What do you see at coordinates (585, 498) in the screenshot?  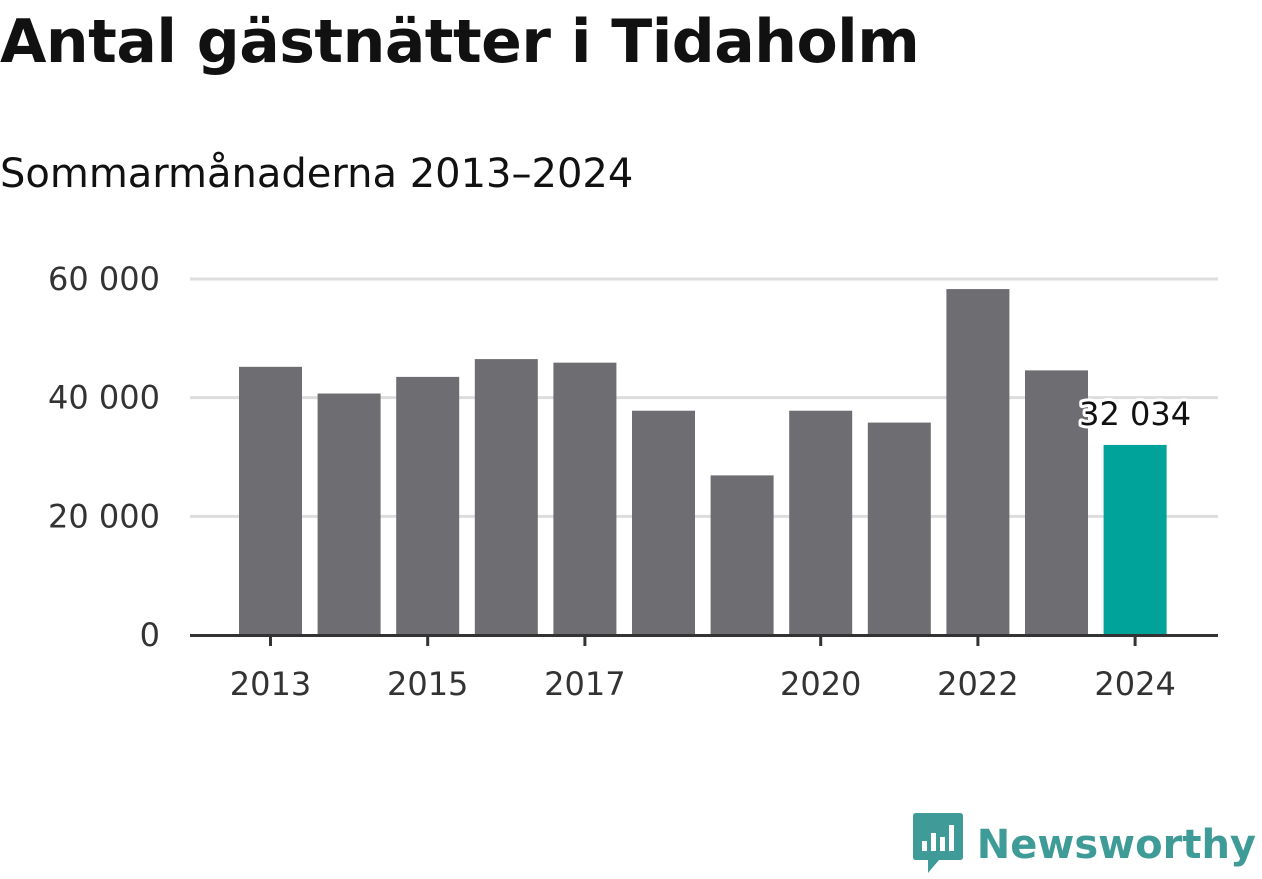 I see `bar-2017` at bounding box center [585, 498].